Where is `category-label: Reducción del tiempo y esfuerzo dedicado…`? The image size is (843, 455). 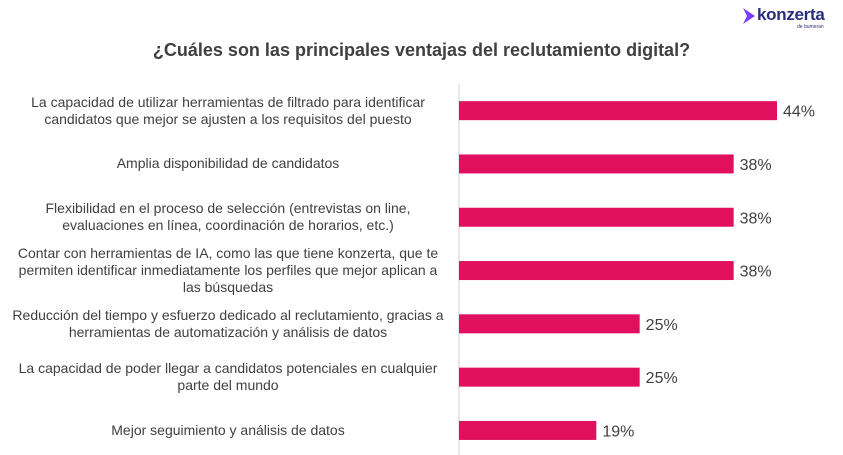
category-label: Reducción del tiempo y esfuerzo dedicado… is located at coordinates (228, 323).